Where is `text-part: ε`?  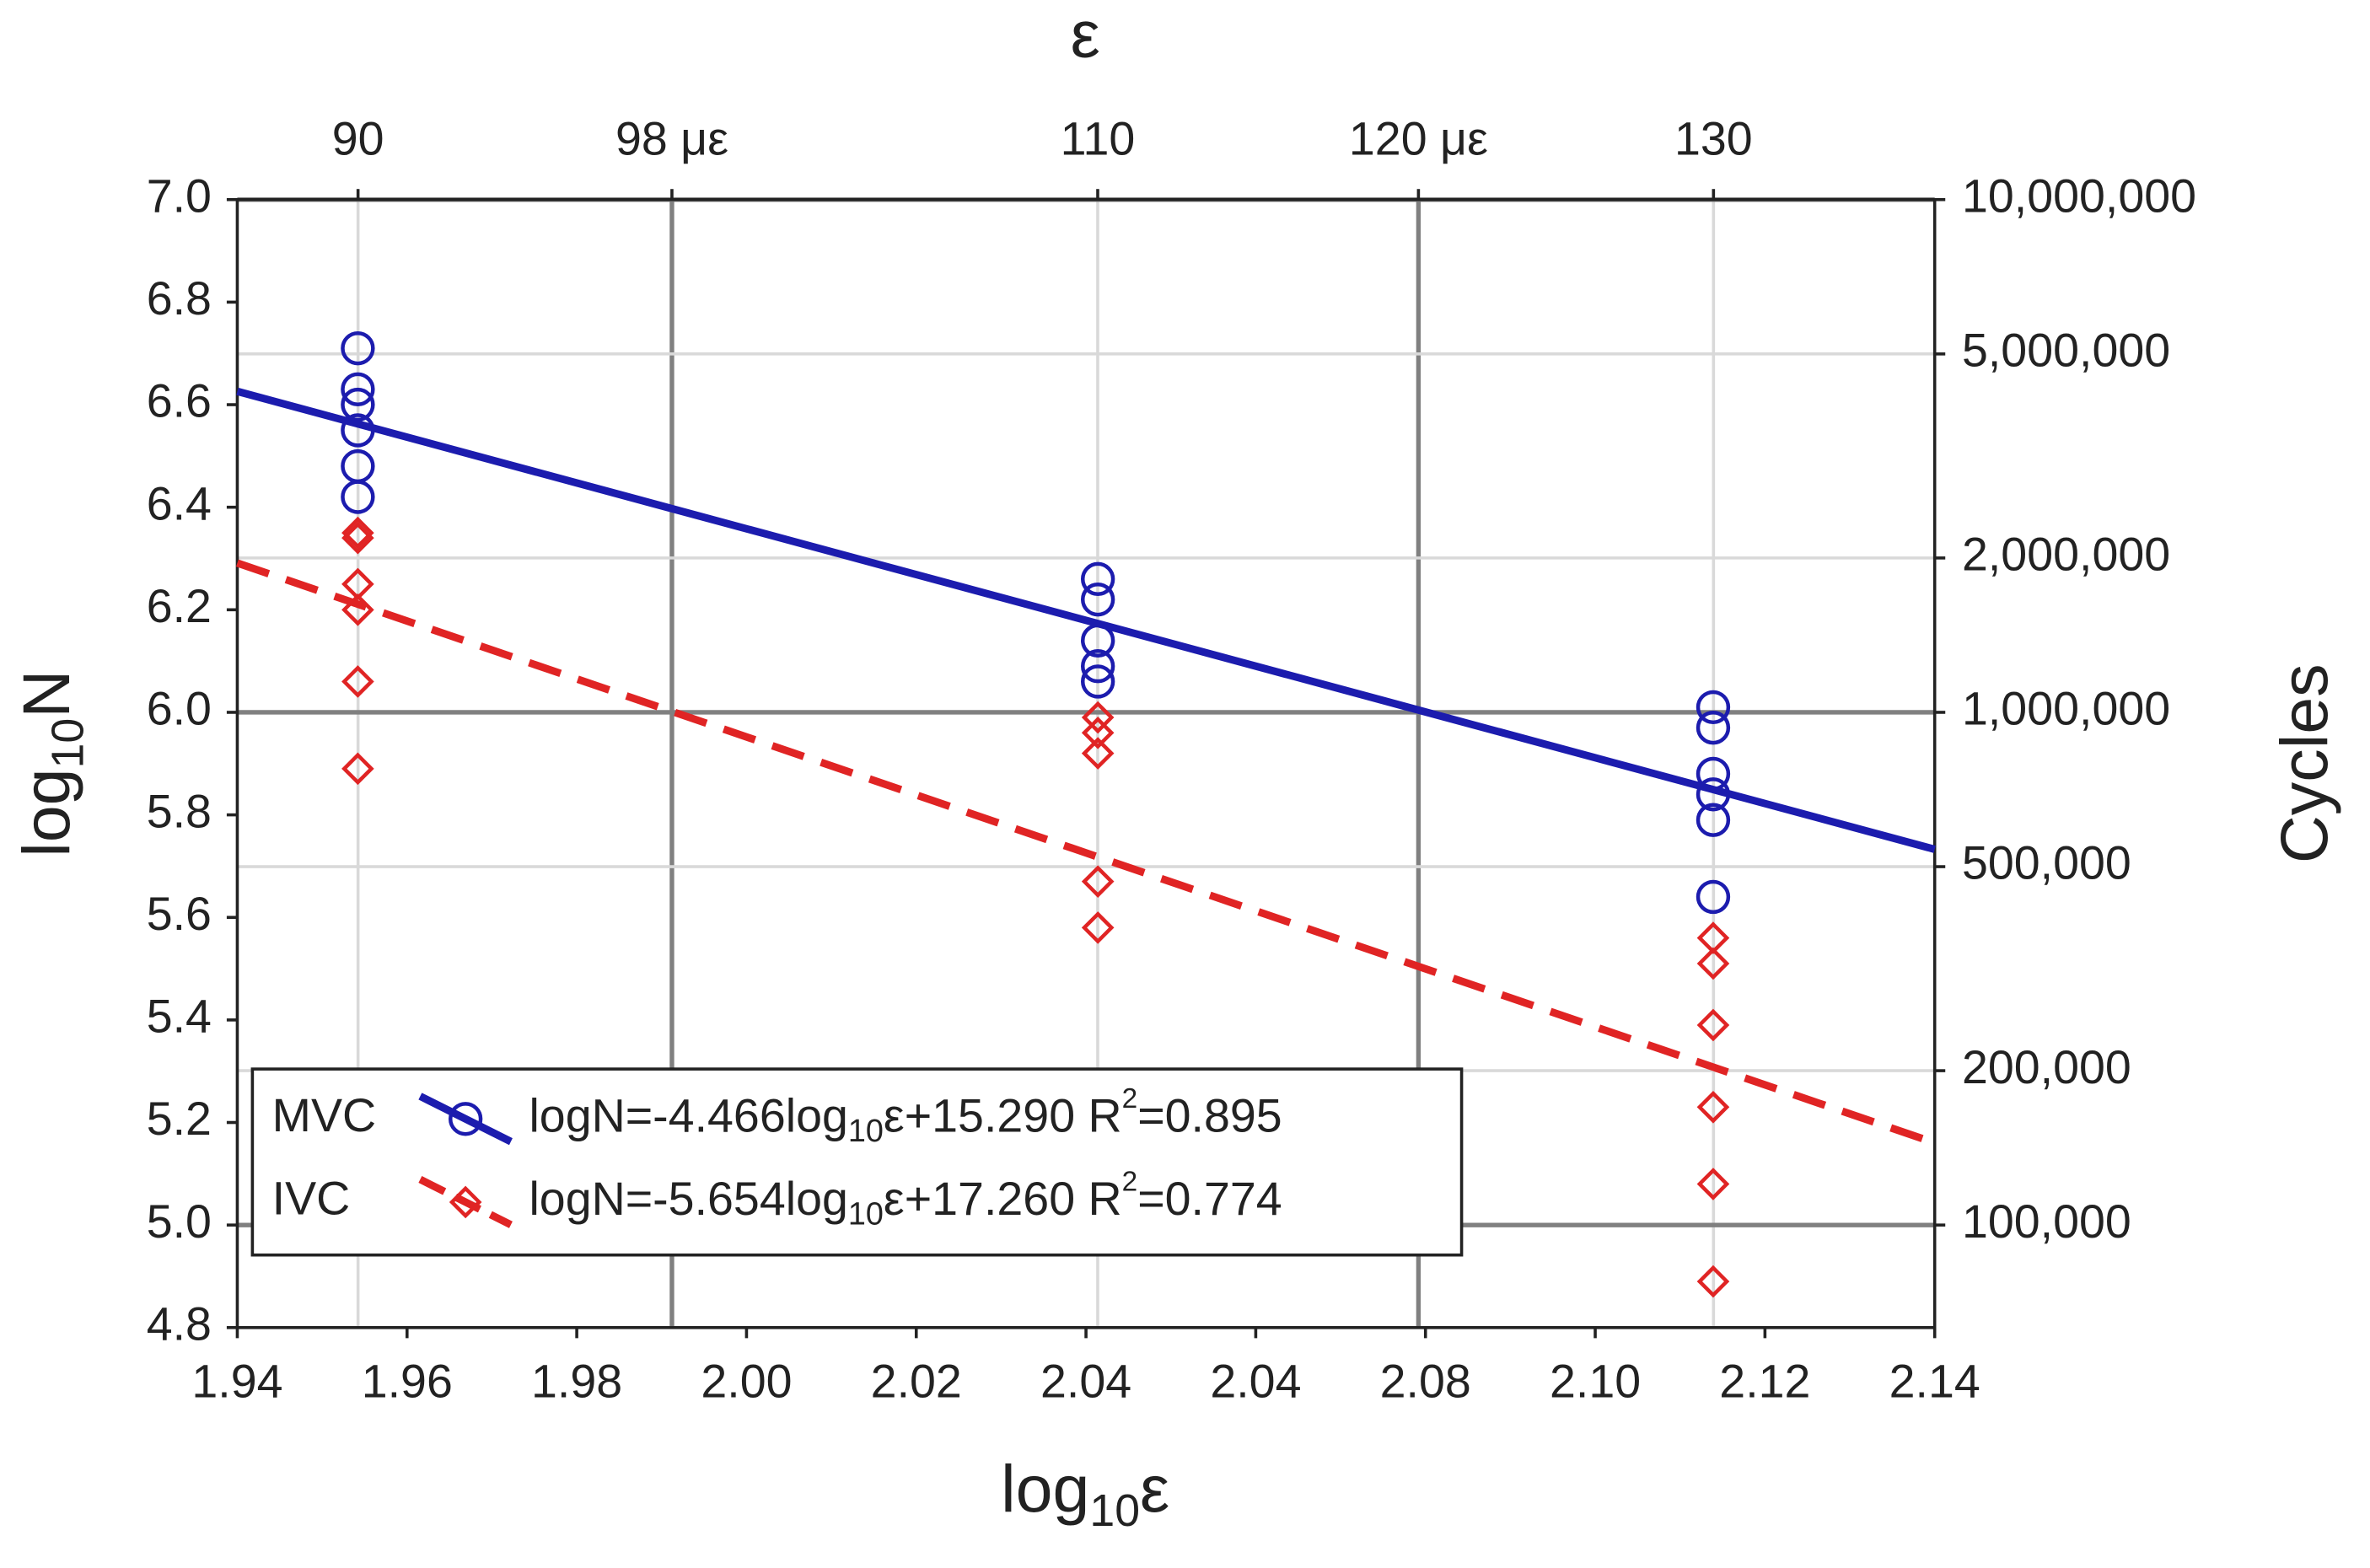
text-part: ε is located at coordinates (1155, 1489).